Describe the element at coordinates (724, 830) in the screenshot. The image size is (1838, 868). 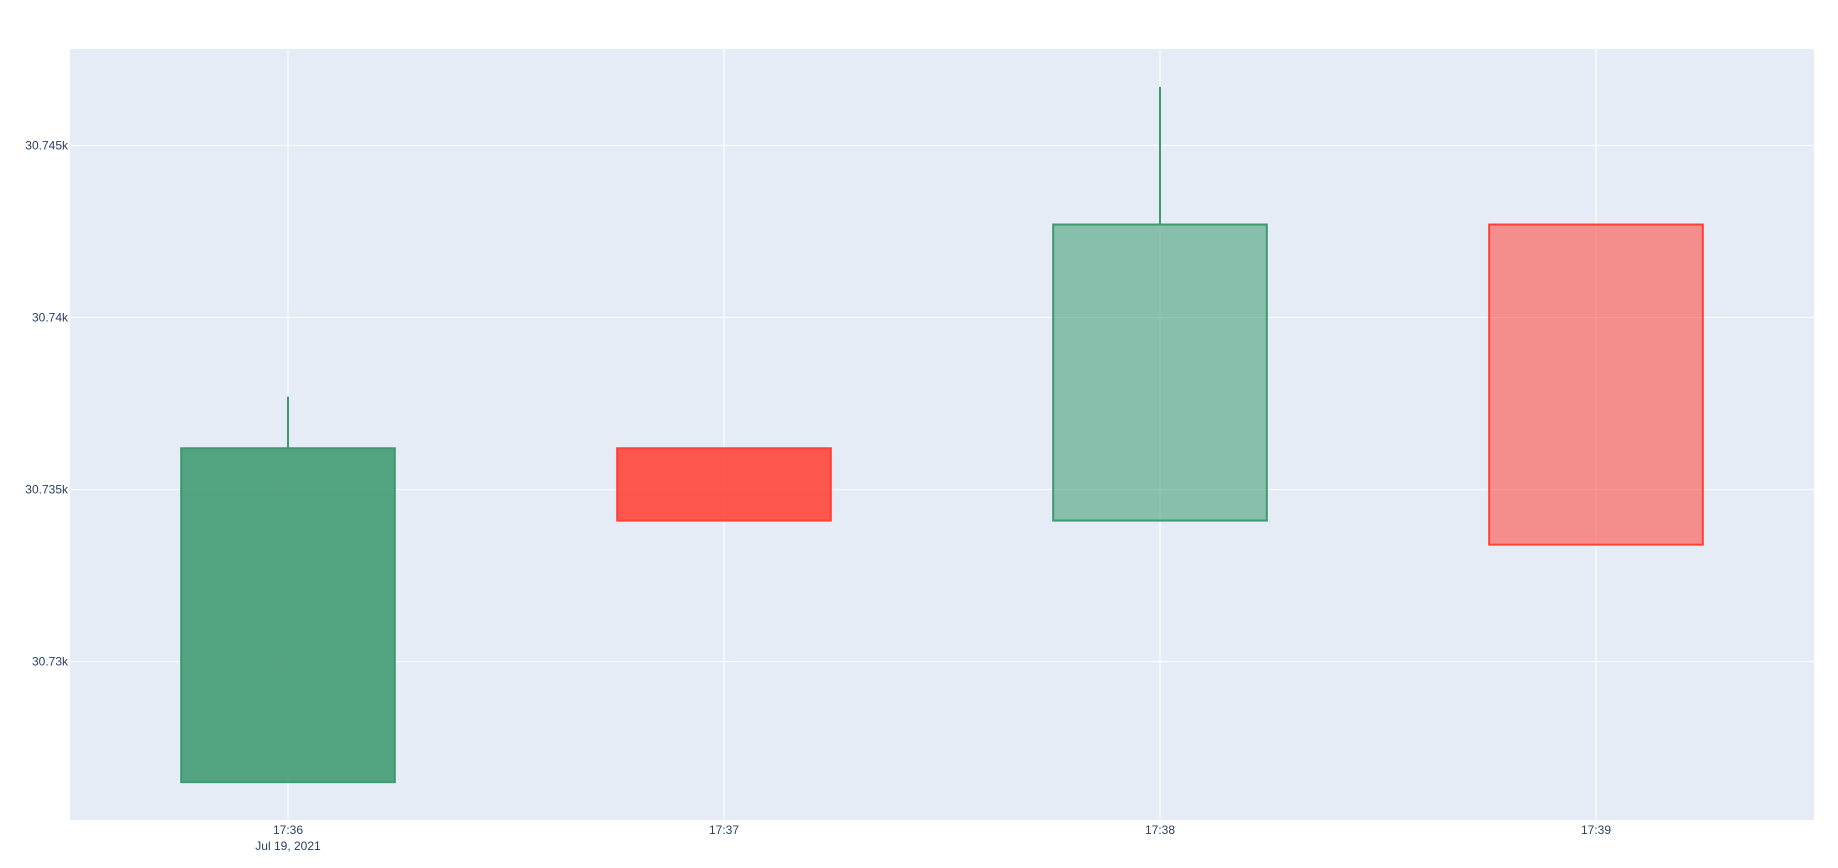
I see `x-tick-label: 17:37` at that location.